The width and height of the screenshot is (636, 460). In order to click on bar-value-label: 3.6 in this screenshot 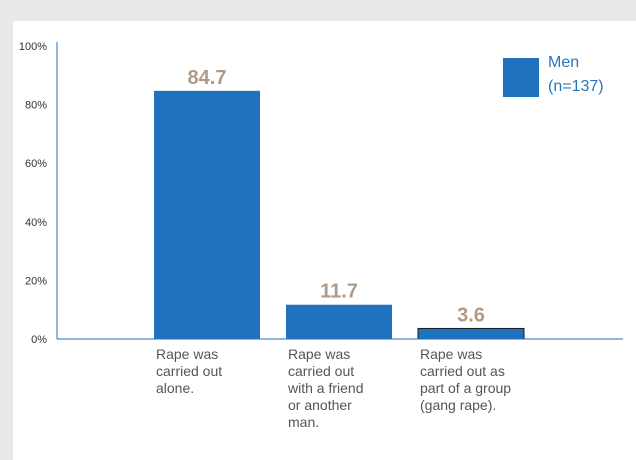, I will do `click(471, 315)`.